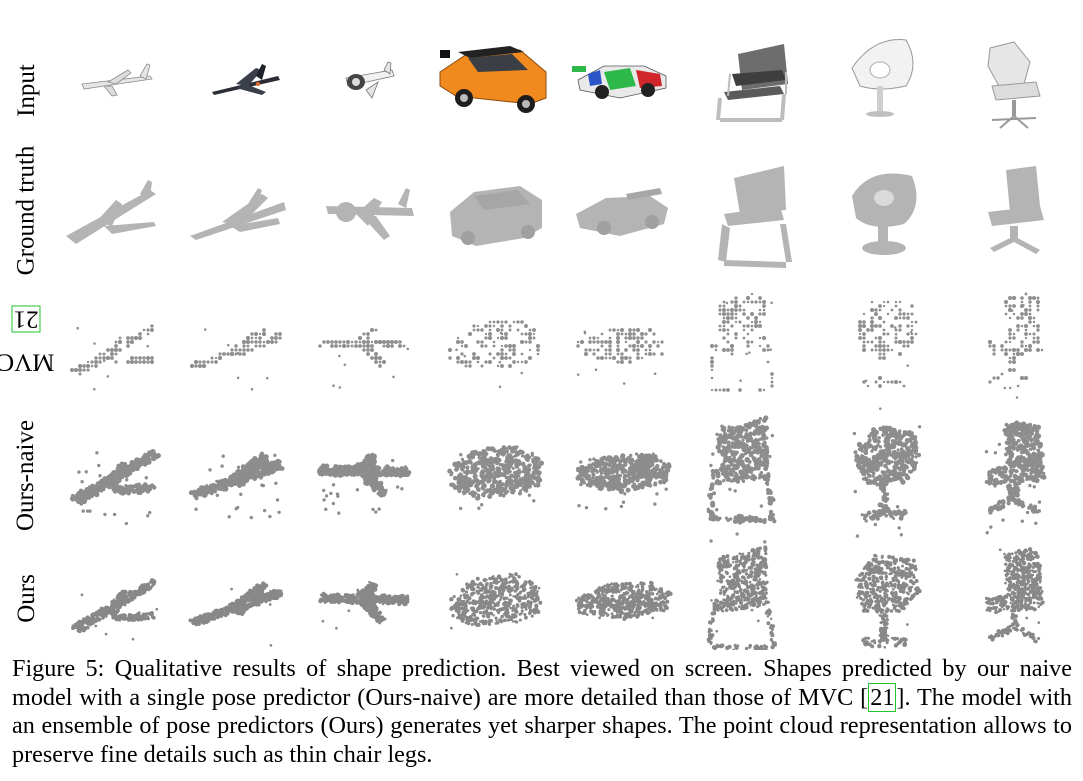 The height and width of the screenshot is (781, 1083). I want to click on ours-naive-predictions, so click(558, 479).